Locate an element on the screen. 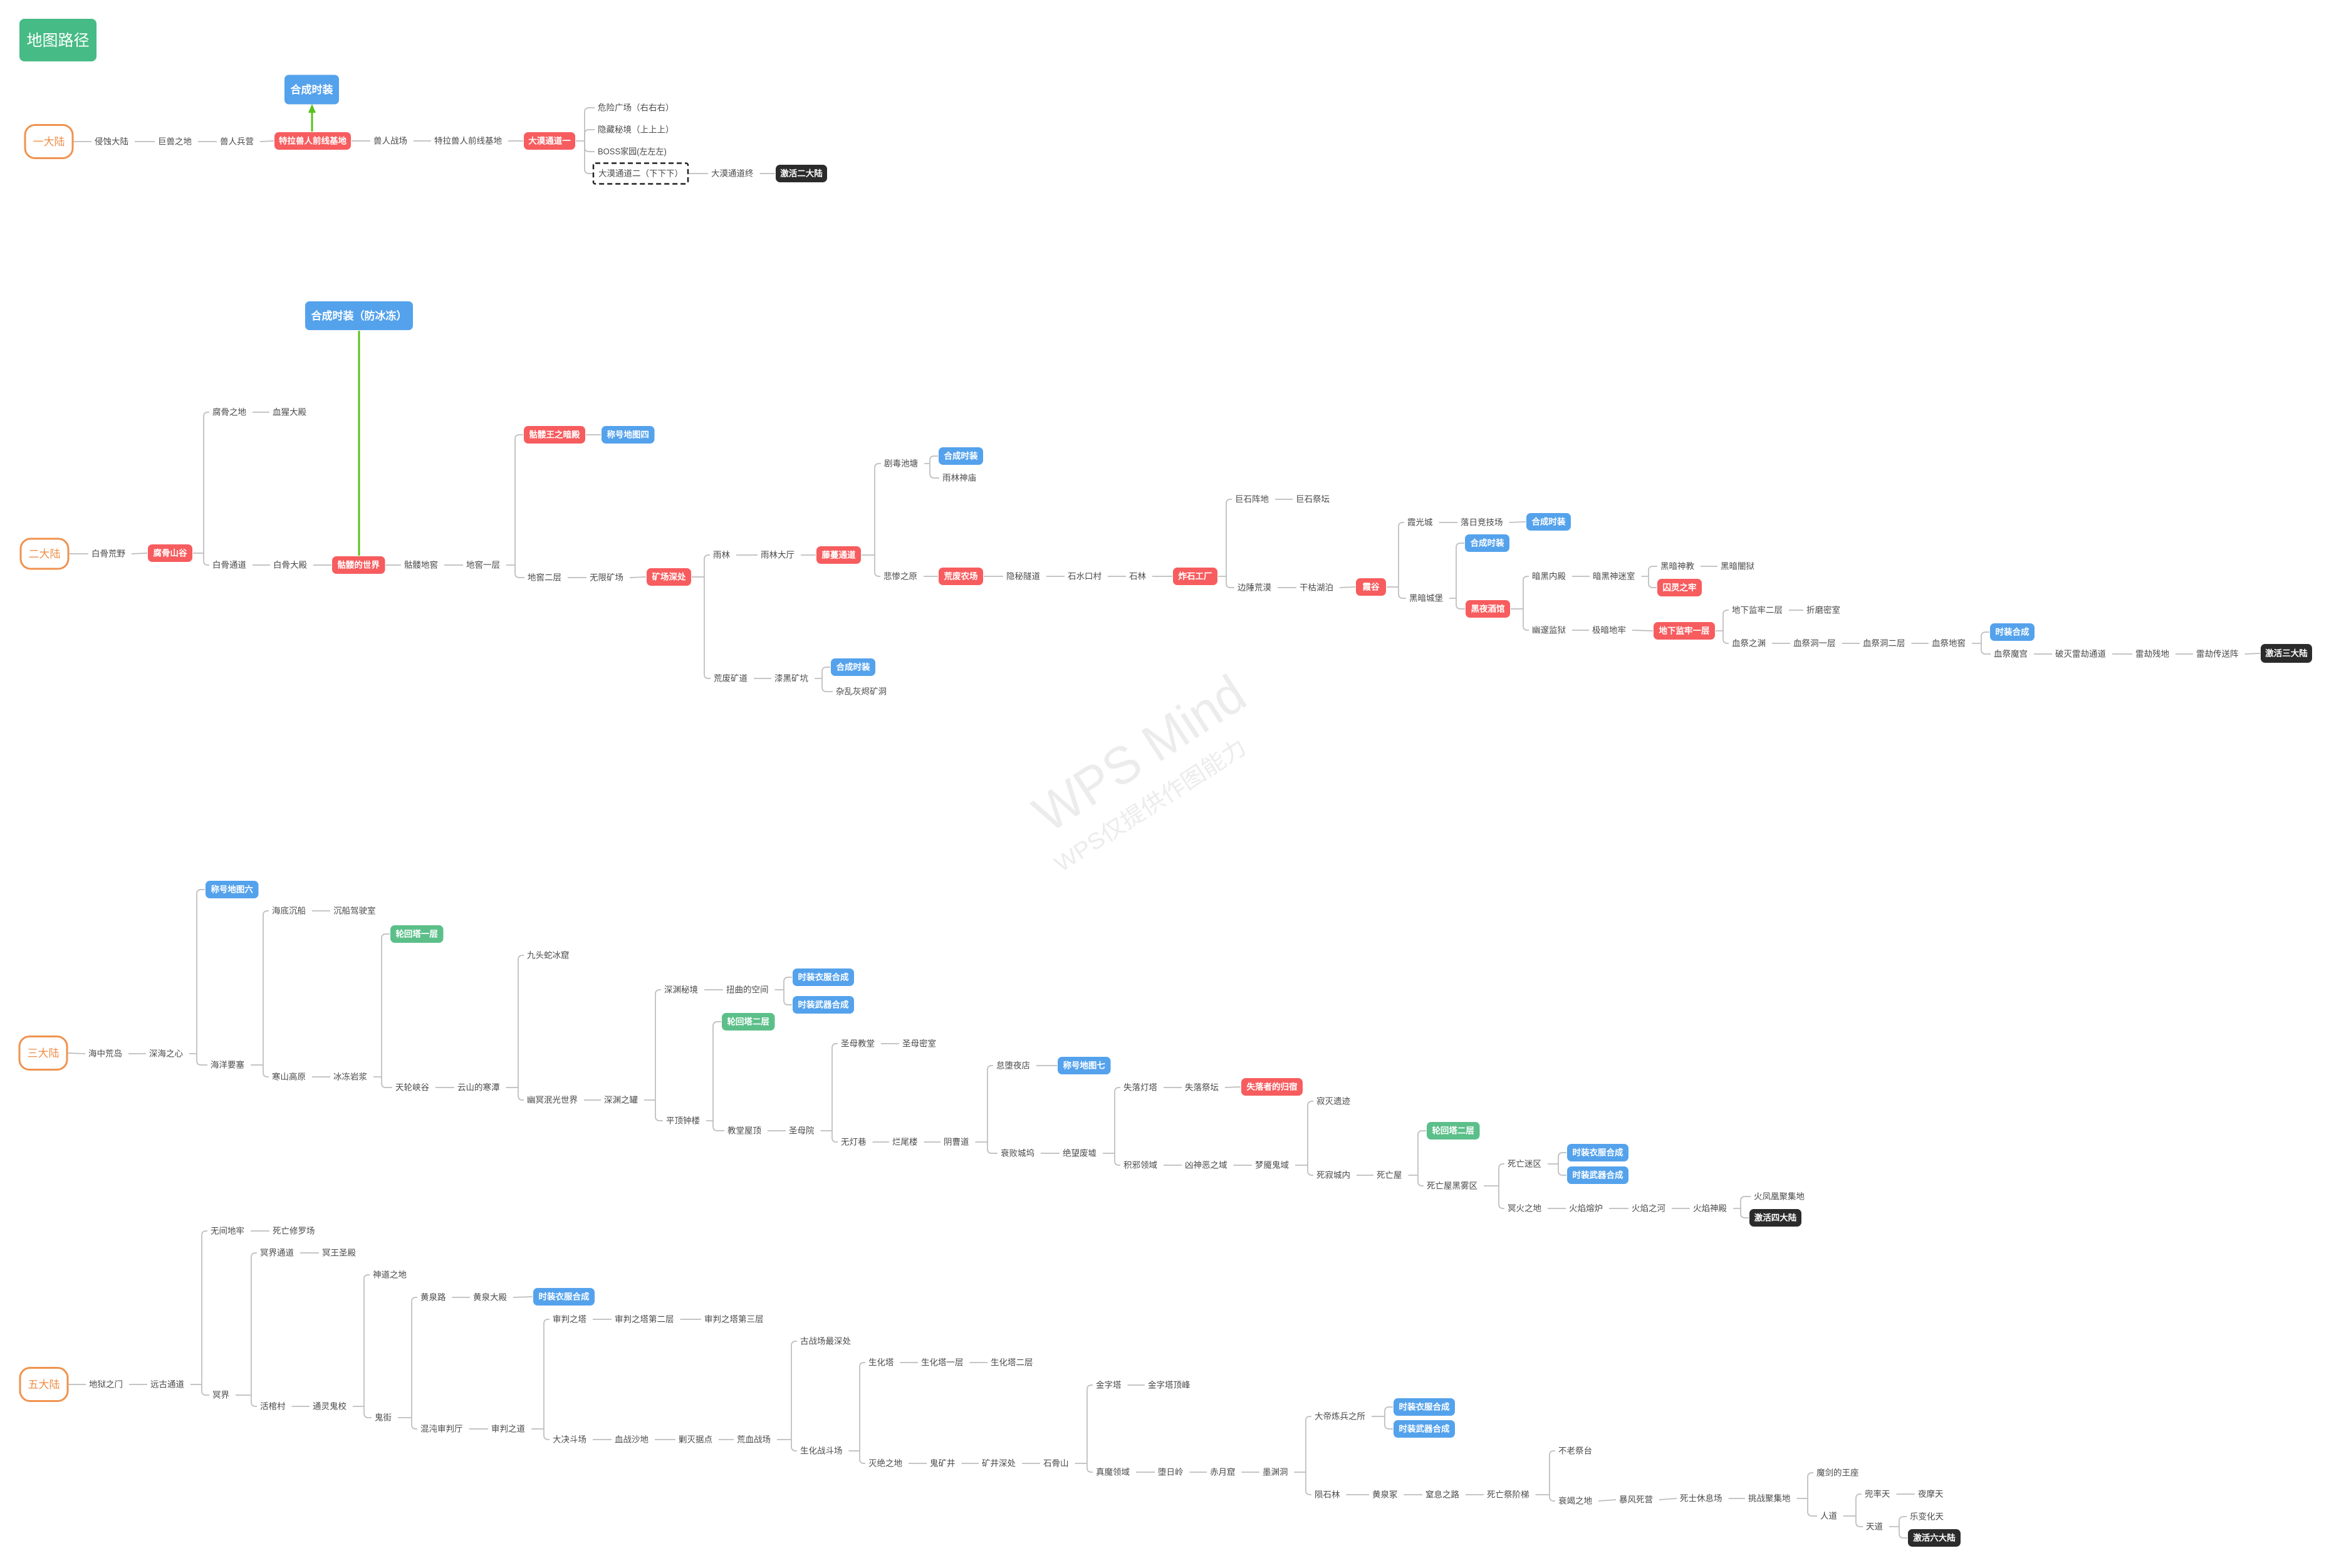 Image resolution: width=2329 pixels, height=1568 pixels. svg-text: 边陲荒漠 is located at coordinates (1254, 588).